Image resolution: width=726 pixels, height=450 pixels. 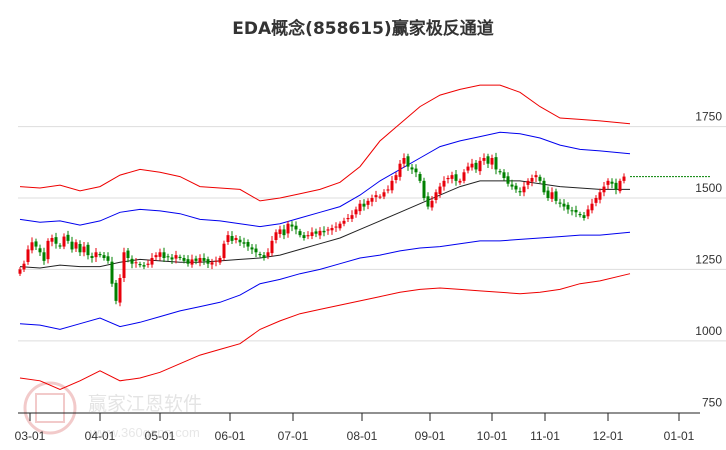 I want to click on y-tick-label: 1250, so click(x=708, y=259).